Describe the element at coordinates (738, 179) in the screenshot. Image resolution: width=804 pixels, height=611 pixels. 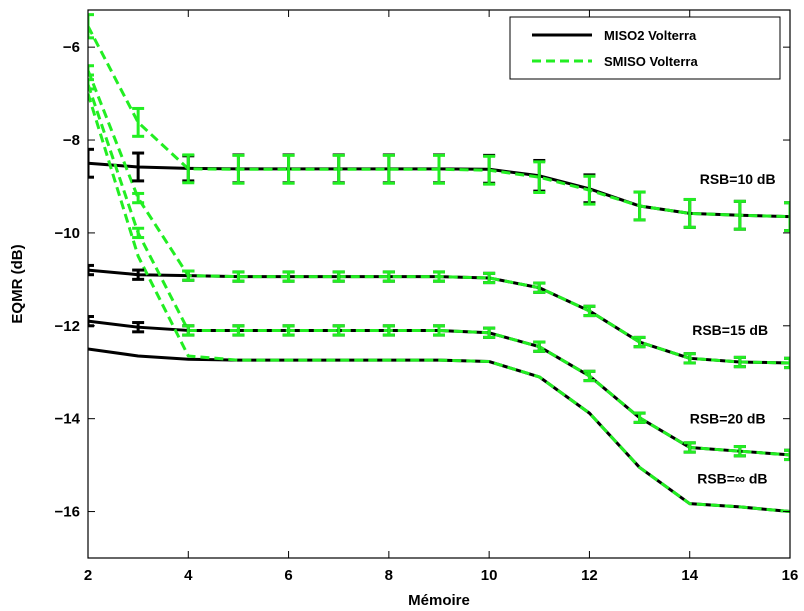
I see `curve-annotation: RSB=10 dB` at that location.